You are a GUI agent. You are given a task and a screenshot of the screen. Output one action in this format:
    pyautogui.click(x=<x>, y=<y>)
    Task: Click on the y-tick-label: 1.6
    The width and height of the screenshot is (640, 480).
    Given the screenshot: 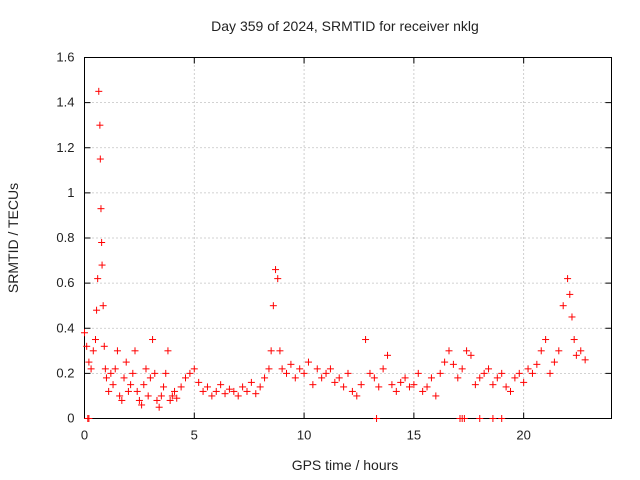 What is the action you would take?
    pyautogui.click(x=65, y=57)
    